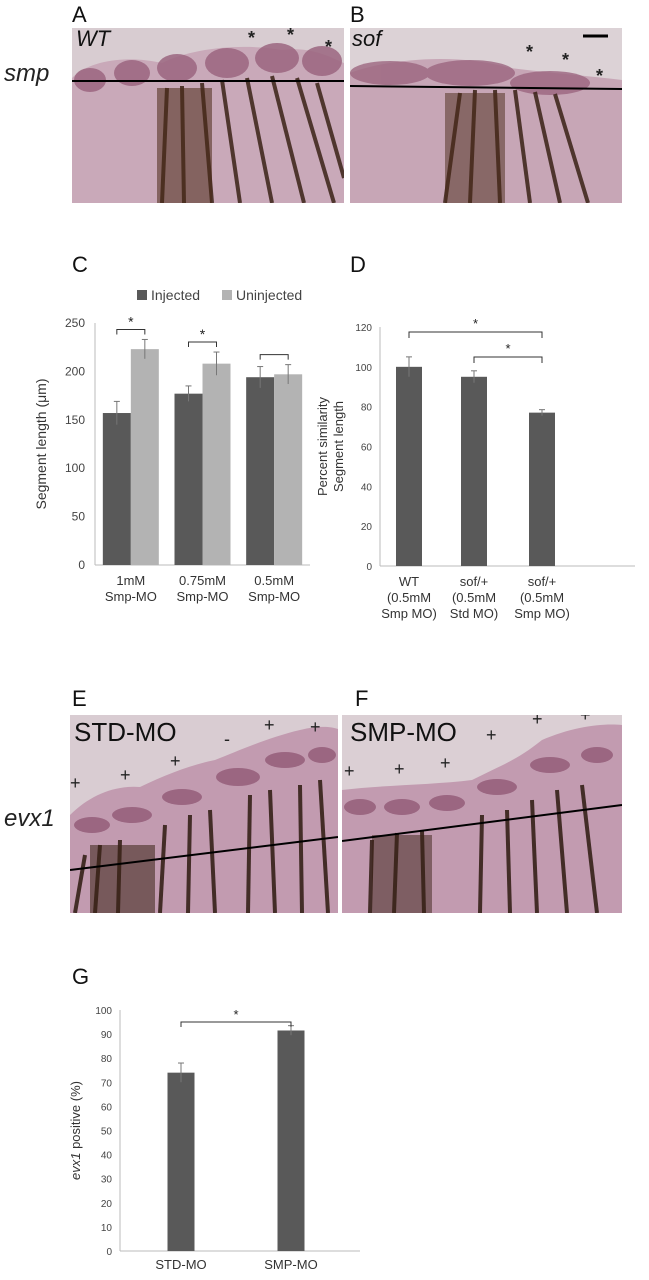  I want to click on y-tick-label: 50, so click(79, 517).